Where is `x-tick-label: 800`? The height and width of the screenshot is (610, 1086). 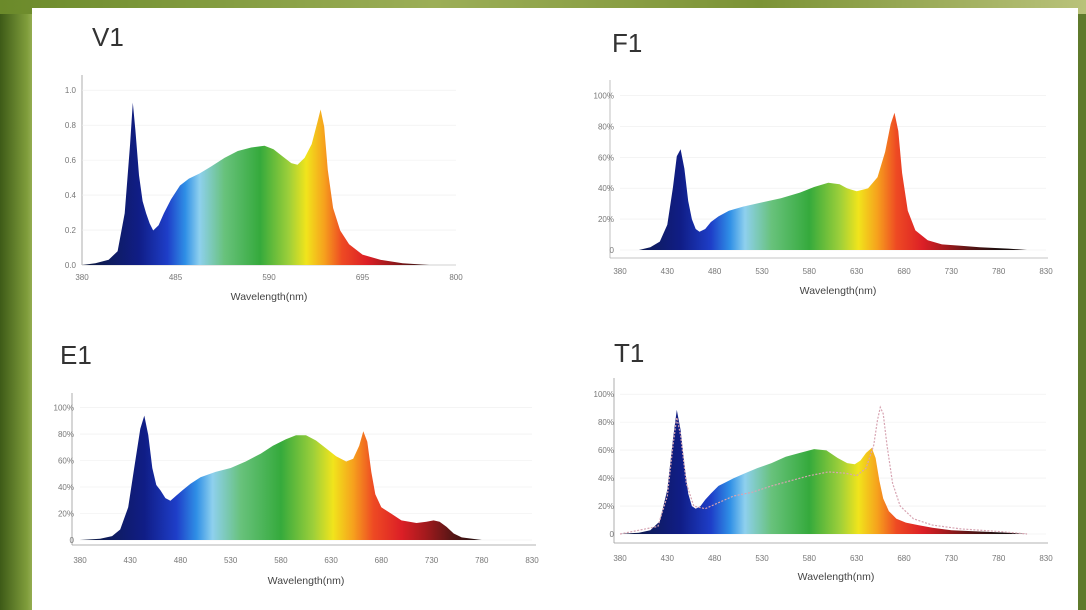
x-tick-label: 800 is located at coordinates (456, 277).